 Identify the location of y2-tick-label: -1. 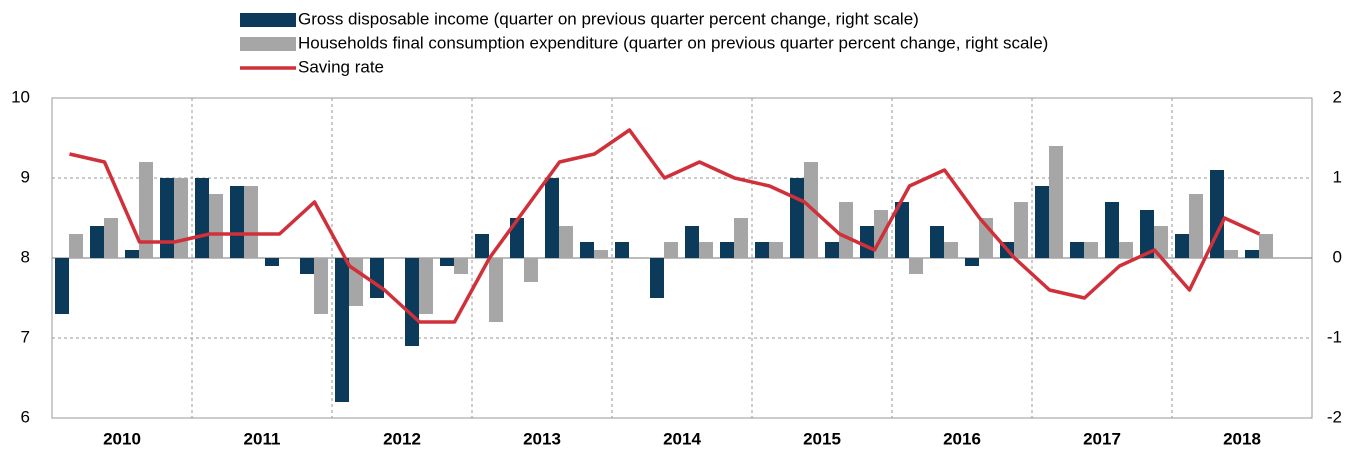
(1334, 336).